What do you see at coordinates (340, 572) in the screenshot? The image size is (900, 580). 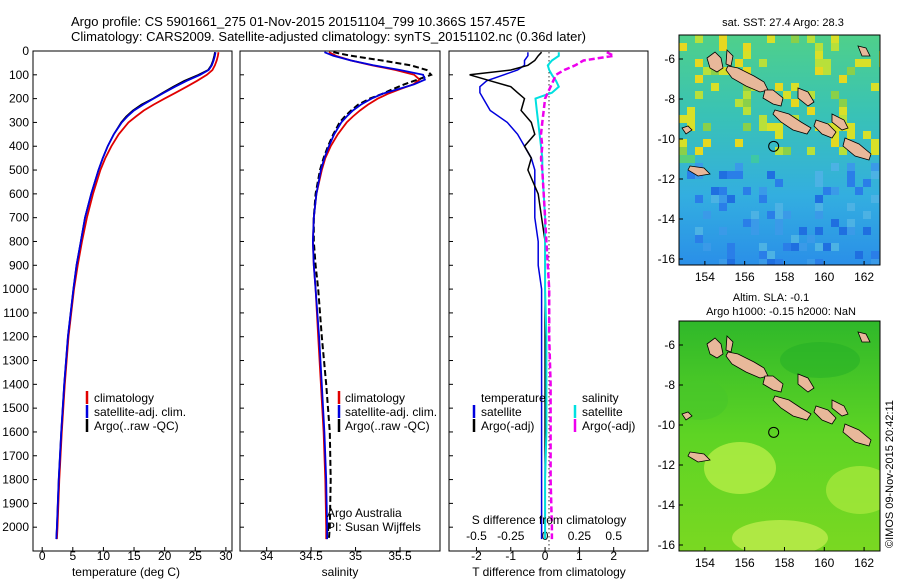 I see `salinity-xlabel: salinity` at bounding box center [340, 572].